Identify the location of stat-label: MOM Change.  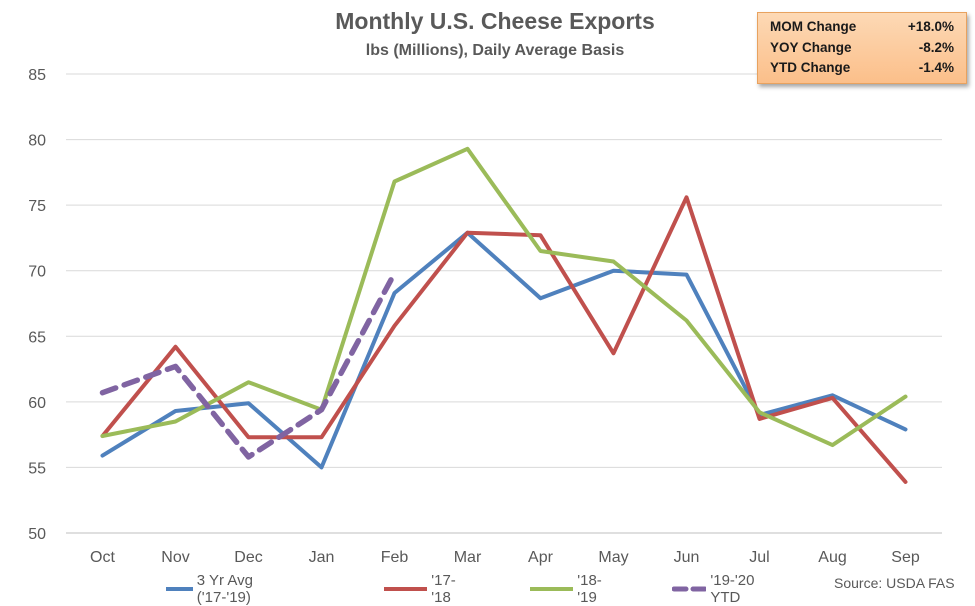
(813, 26).